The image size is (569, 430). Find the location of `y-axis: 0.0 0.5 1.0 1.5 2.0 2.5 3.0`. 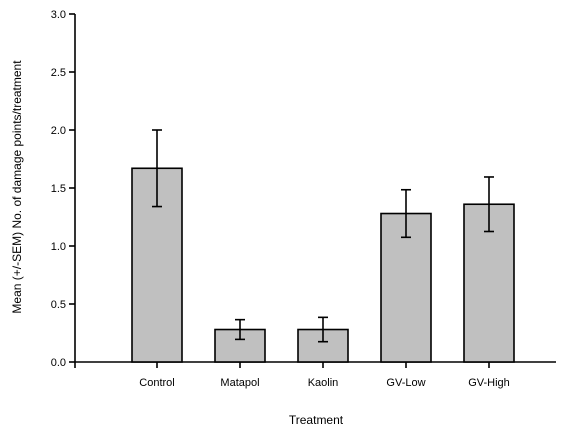

y-axis: 0.0 0.5 1.0 1.5 2.0 2.5 3.0 is located at coordinates (63, 189).